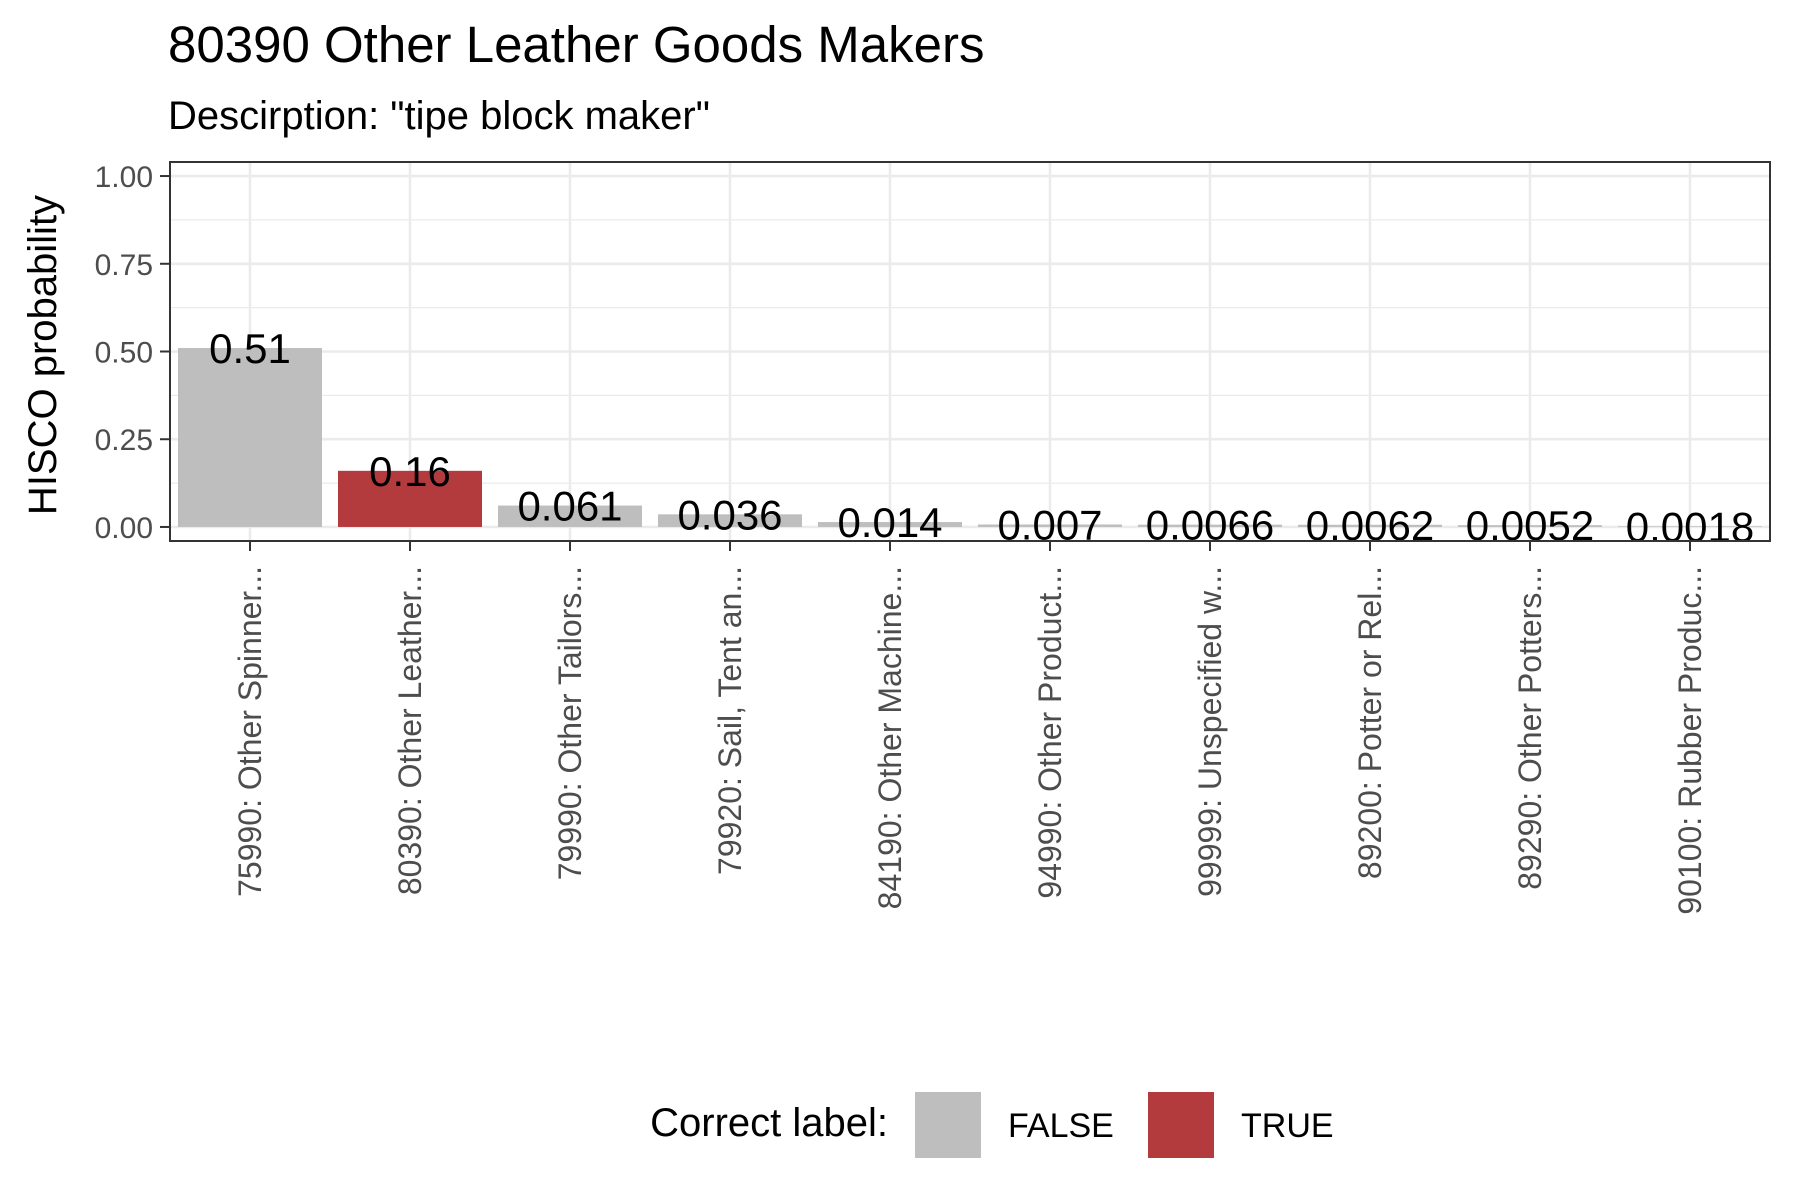  I want to click on y-axis-title: HISCO probability, so click(43, 355).